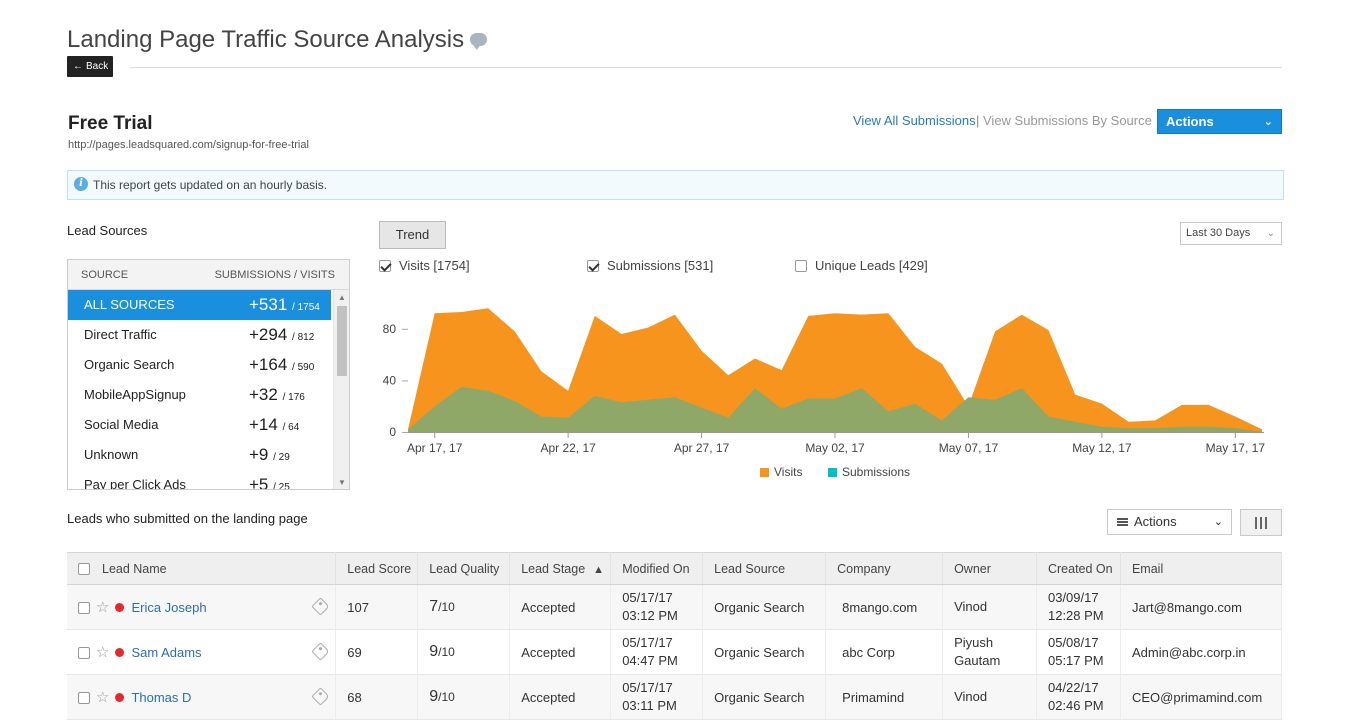 The width and height of the screenshot is (1350, 721). Describe the element at coordinates (274, 275) in the screenshot. I see `submissions-visits-column-header: SUBMISSIONS / VISITS` at that location.